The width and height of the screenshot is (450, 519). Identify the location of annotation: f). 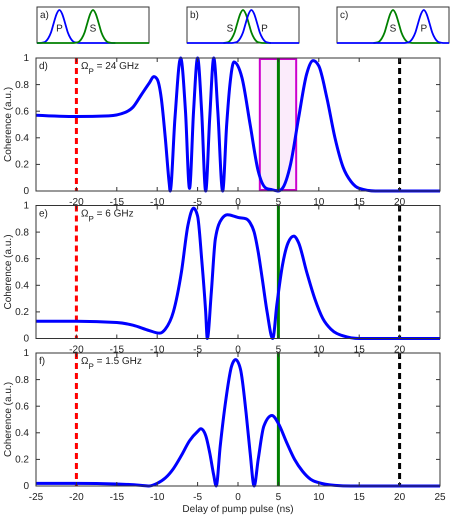
(42, 361).